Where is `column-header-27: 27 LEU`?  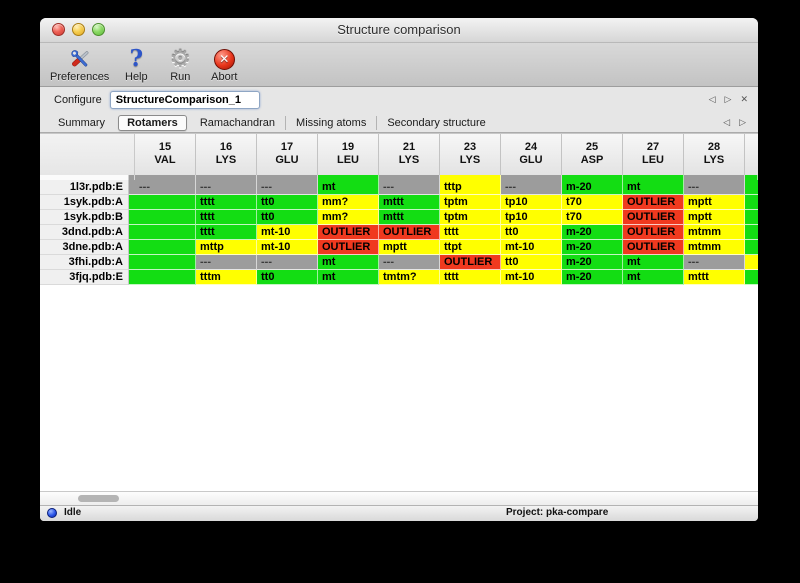 column-header-27: 27 LEU is located at coordinates (653, 154).